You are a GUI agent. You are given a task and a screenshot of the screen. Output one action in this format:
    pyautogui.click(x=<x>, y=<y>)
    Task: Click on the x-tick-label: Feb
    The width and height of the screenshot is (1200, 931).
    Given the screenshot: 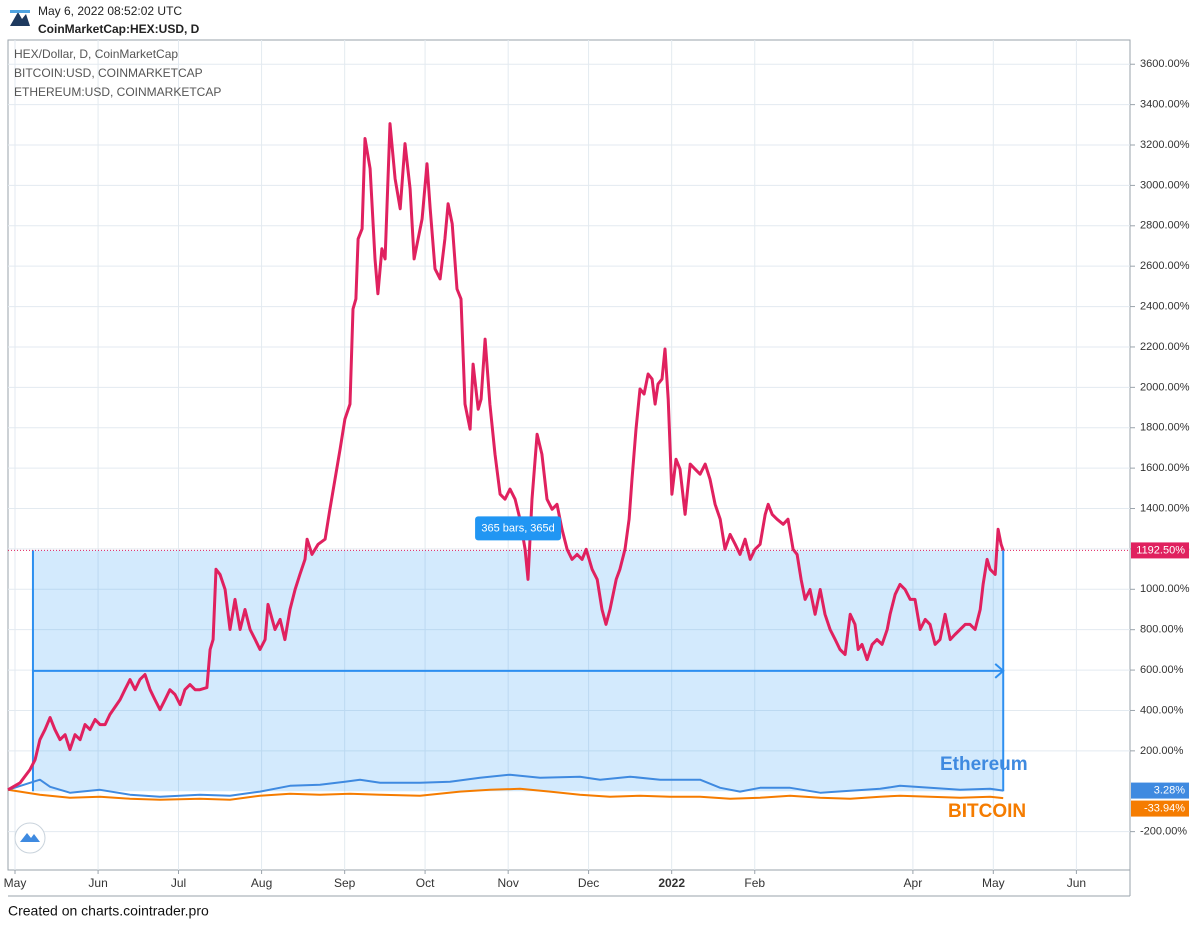 What is the action you would take?
    pyautogui.click(x=754, y=883)
    